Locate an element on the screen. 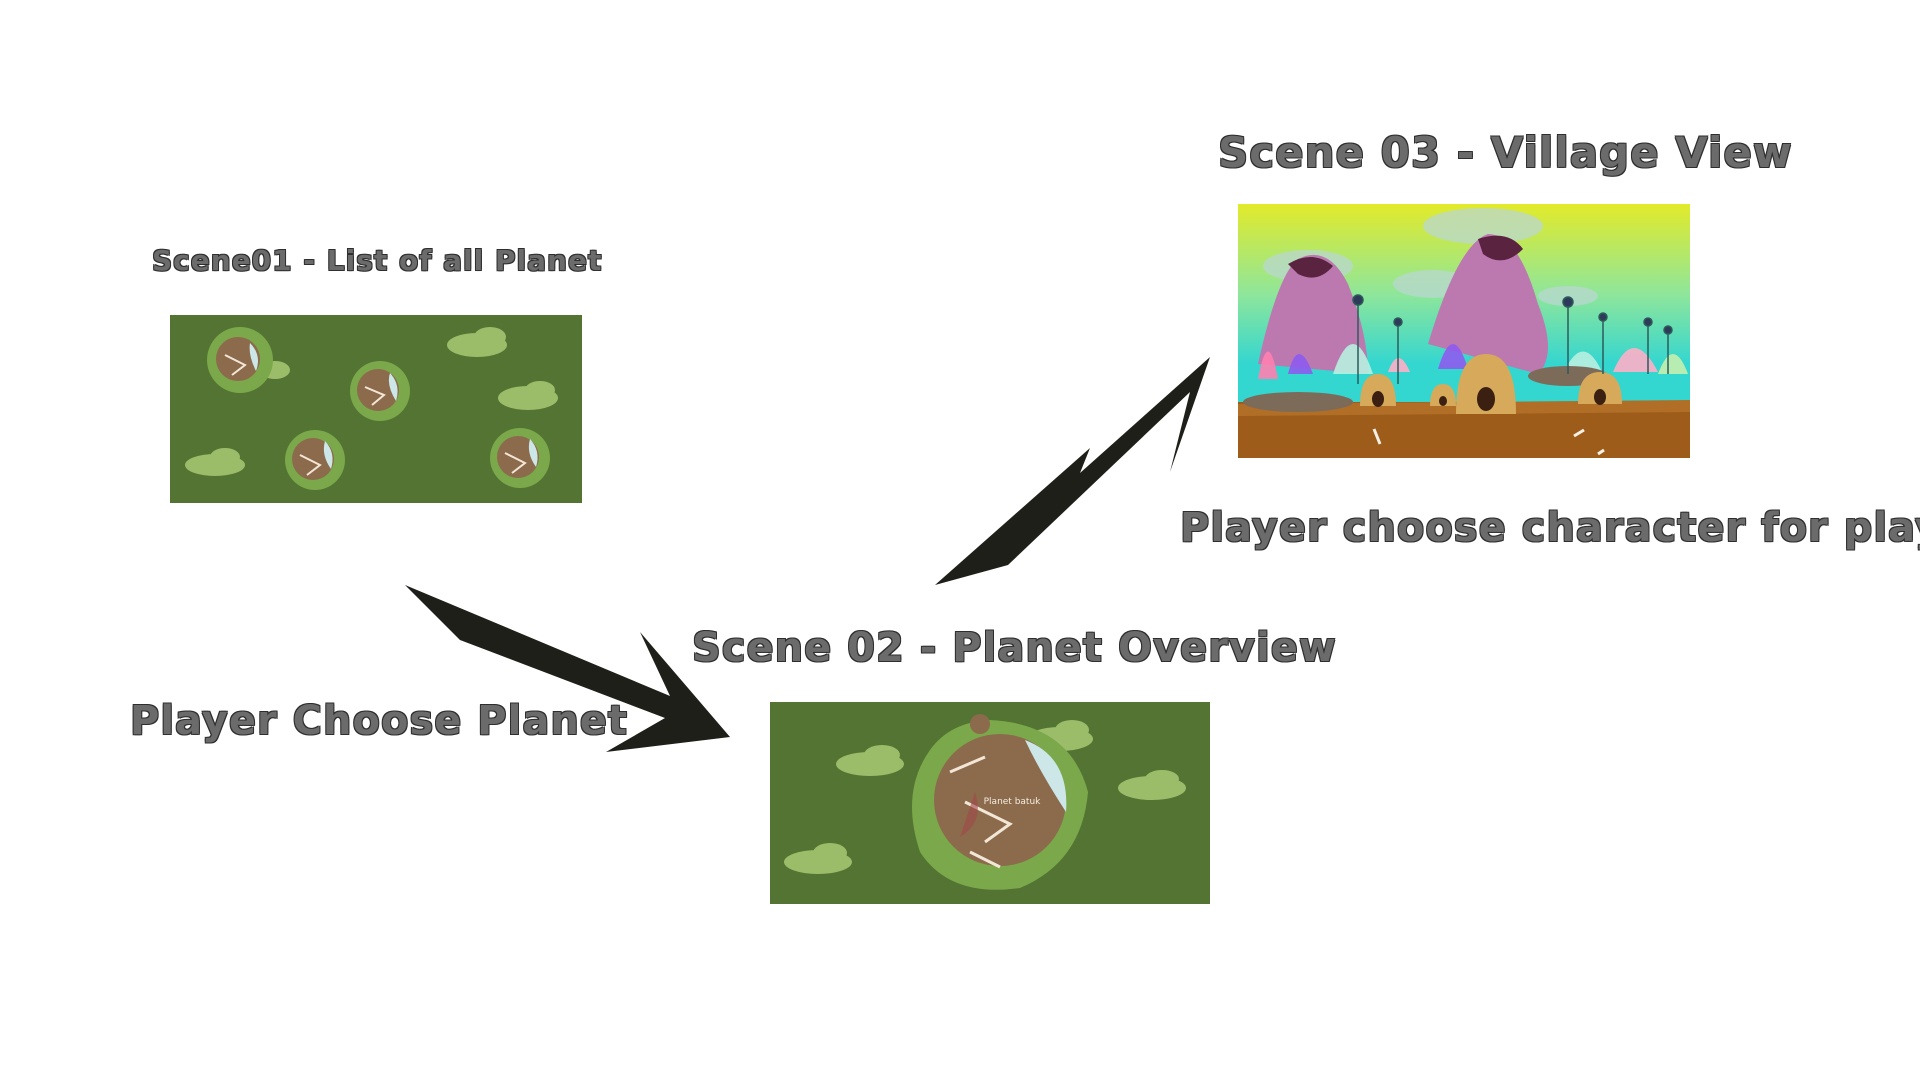 The height and width of the screenshot is (1080, 1920). hut-icon is located at coordinates (1491, 384).